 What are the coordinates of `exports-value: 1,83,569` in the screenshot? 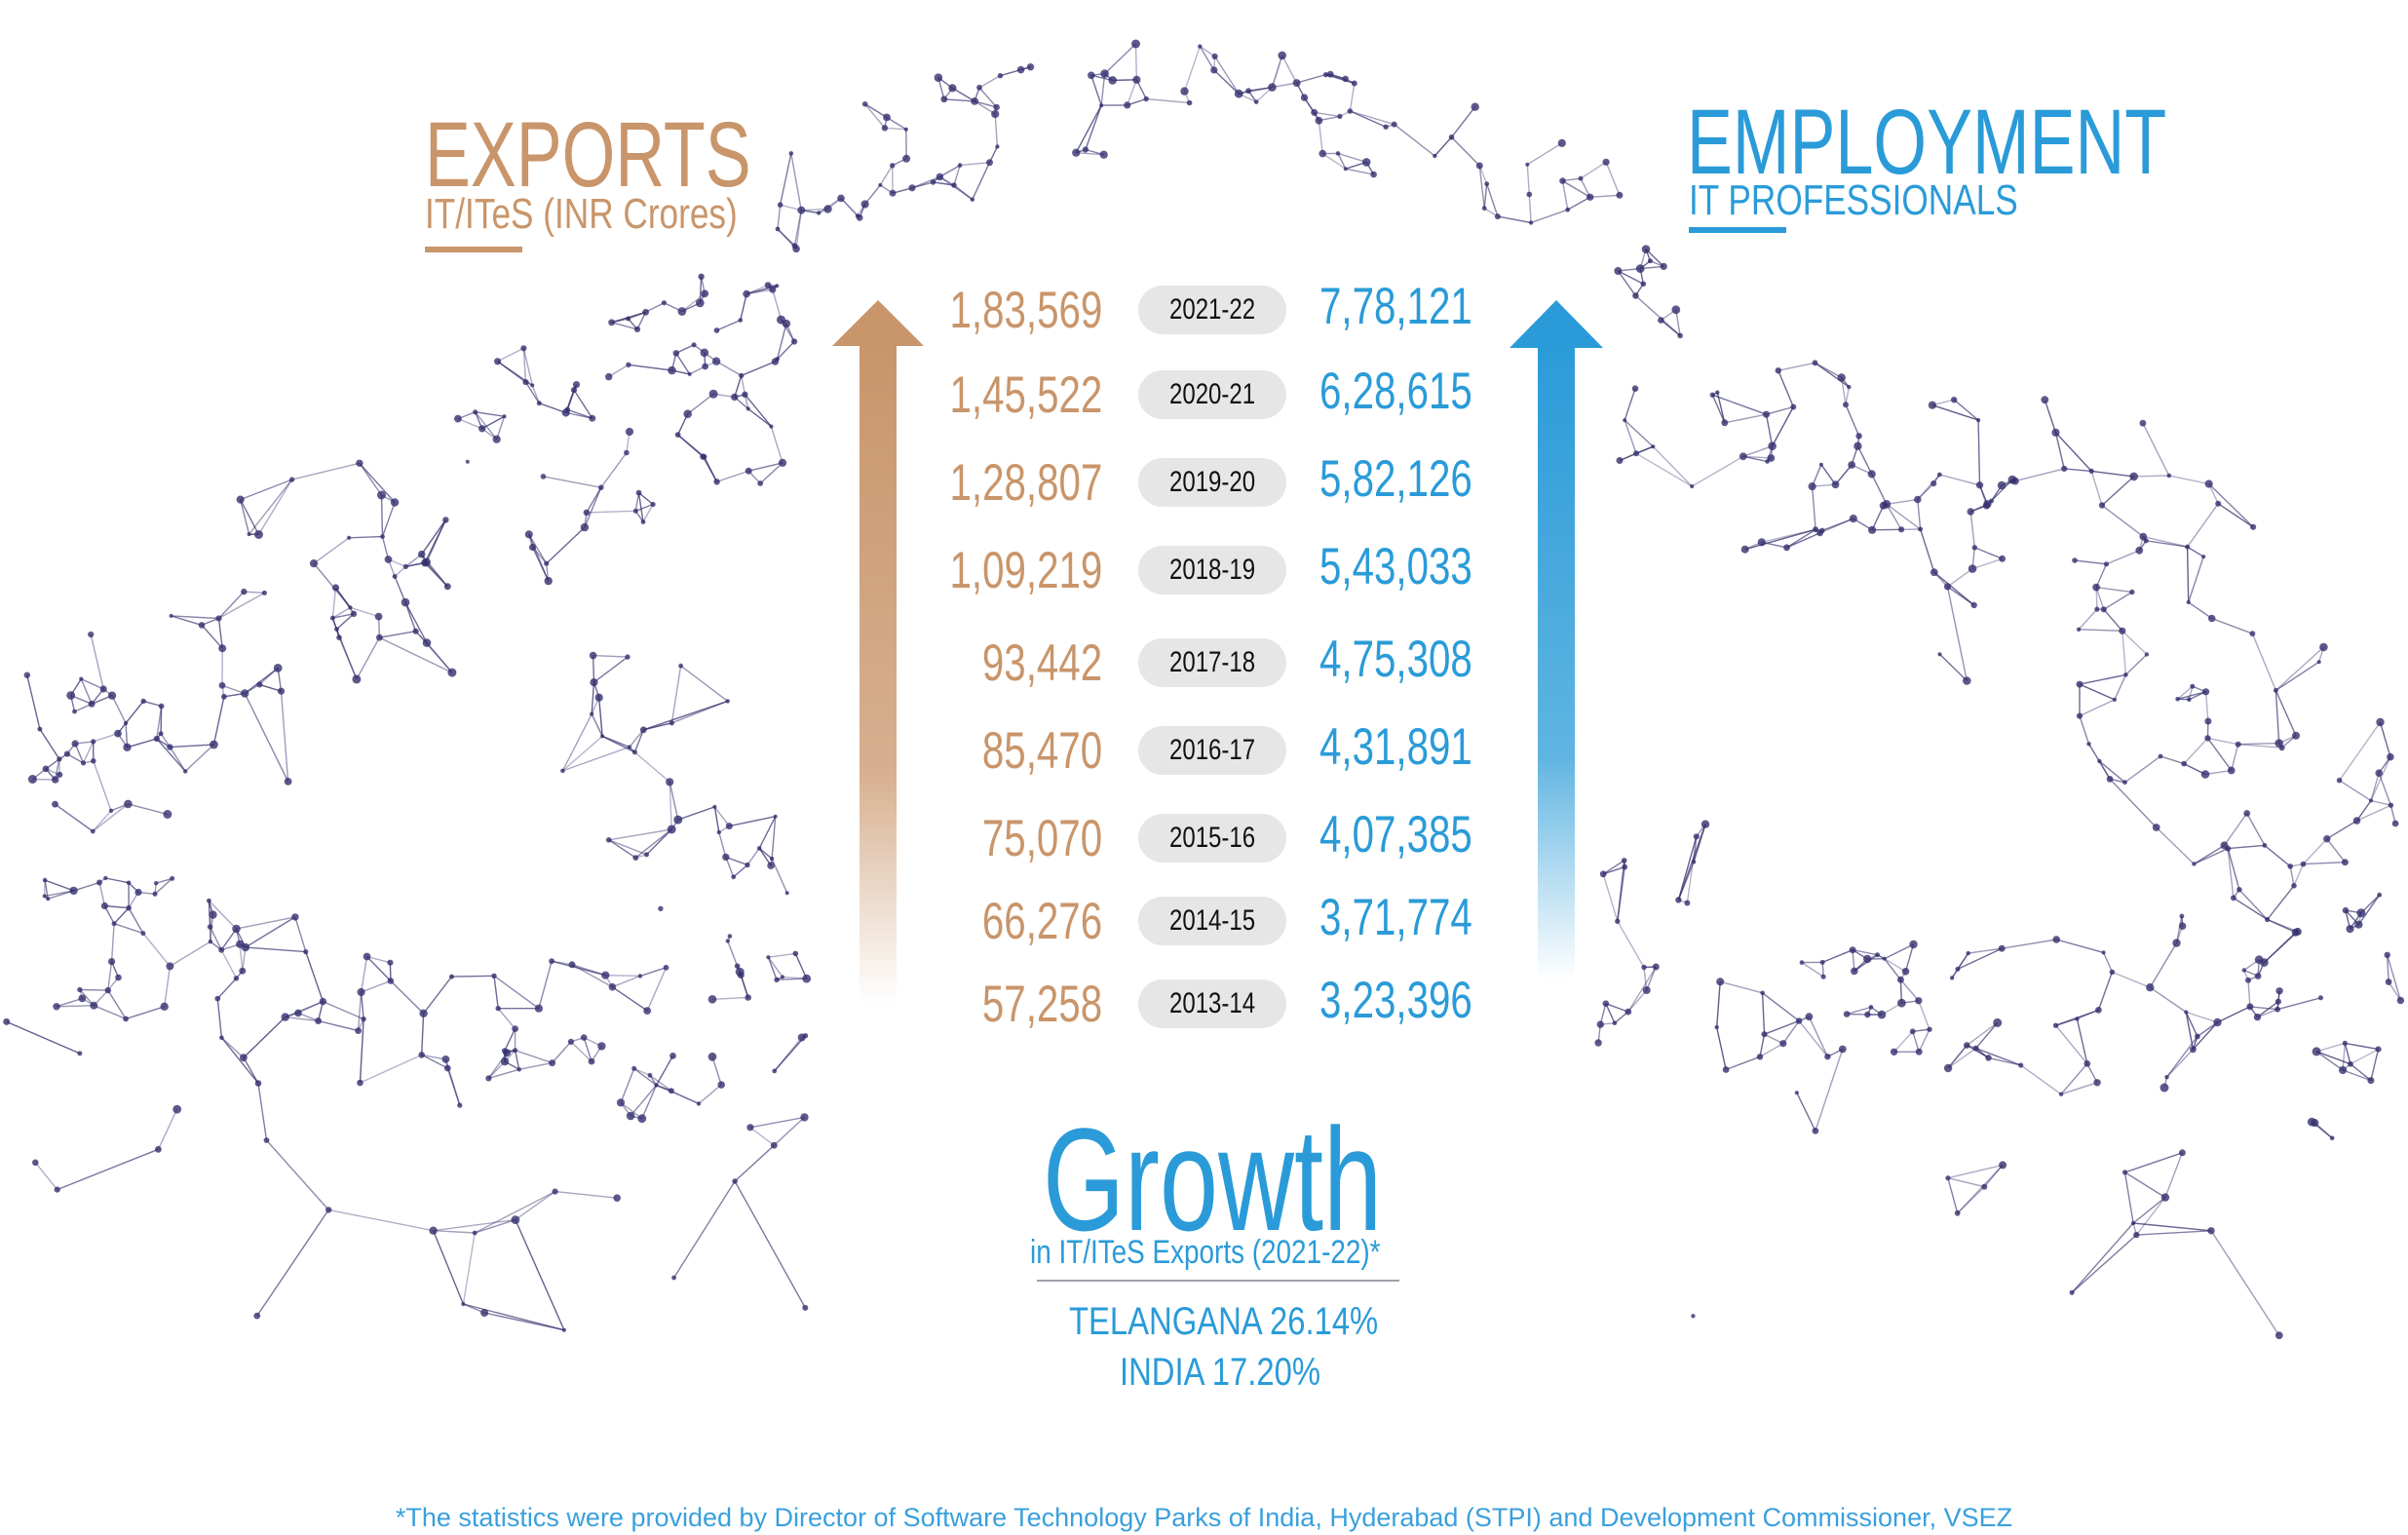 It's located at (1025, 310).